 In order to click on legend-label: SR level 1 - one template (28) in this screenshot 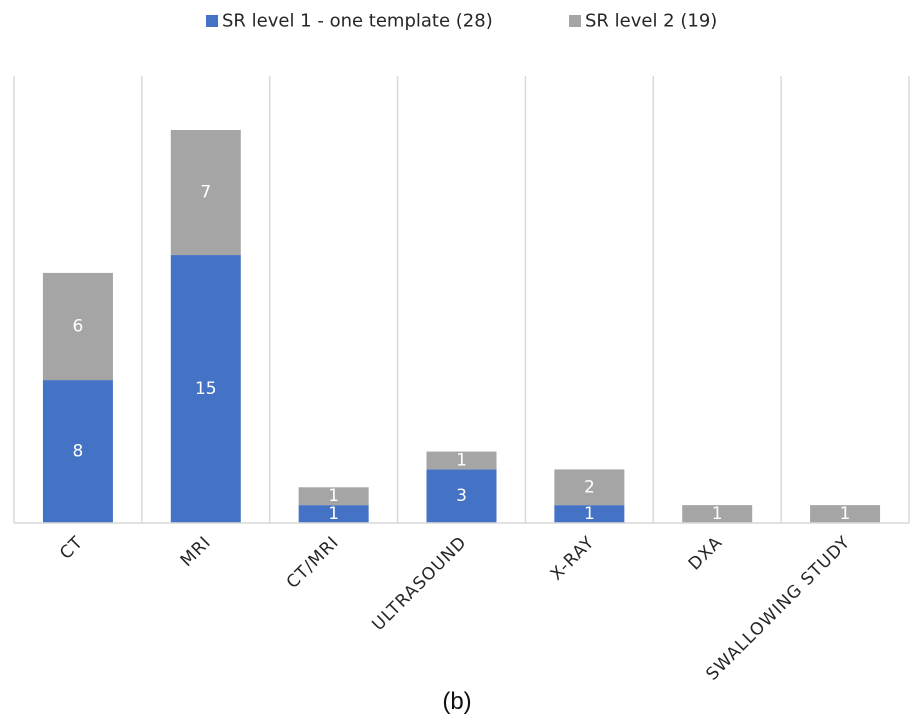, I will do `click(357, 21)`.